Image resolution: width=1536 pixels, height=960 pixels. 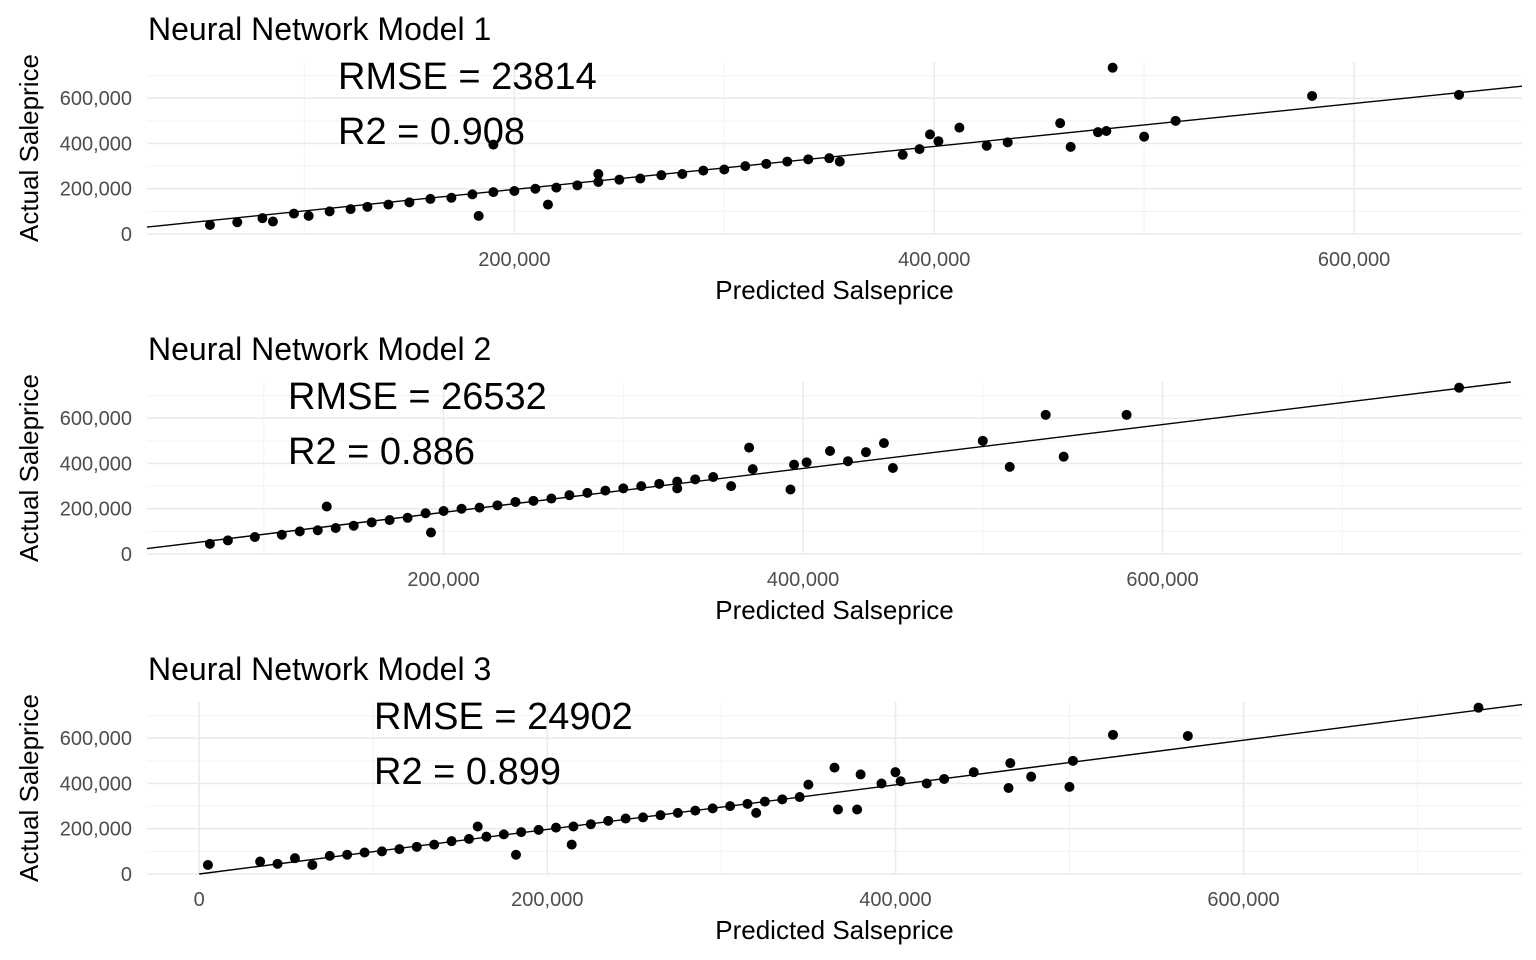 What do you see at coordinates (431, 132) in the screenshot?
I see `r2-annotation: R2 = 0.908` at bounding box center [431, 132].